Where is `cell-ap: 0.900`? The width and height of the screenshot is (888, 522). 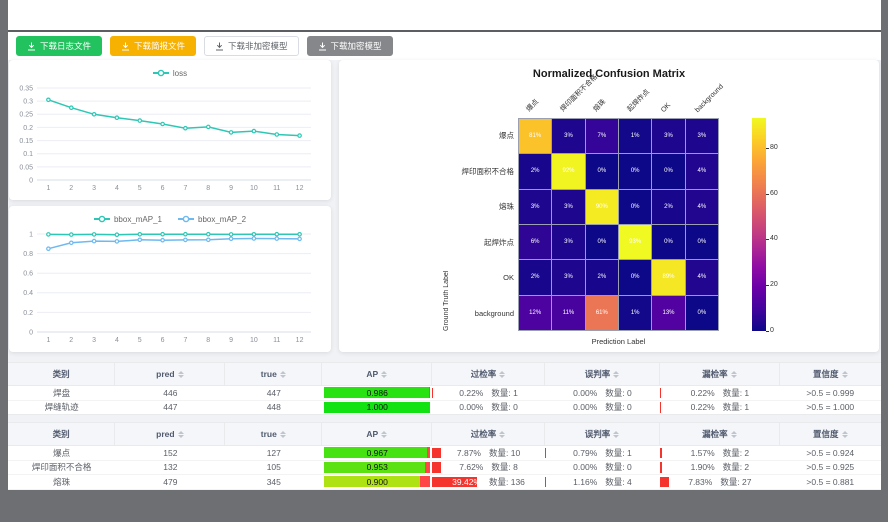 cell-ap: 0.900 is located at coordinates (377, 482).